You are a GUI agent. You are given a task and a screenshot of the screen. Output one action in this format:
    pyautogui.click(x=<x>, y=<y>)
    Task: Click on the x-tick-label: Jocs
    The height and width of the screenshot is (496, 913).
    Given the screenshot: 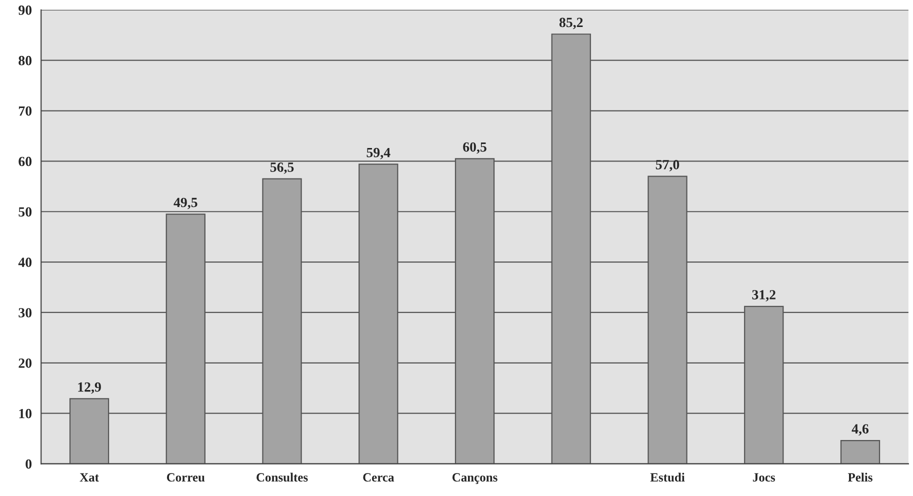 What is the action you would take?
    pyautogui.click(x=764, y=477)
    